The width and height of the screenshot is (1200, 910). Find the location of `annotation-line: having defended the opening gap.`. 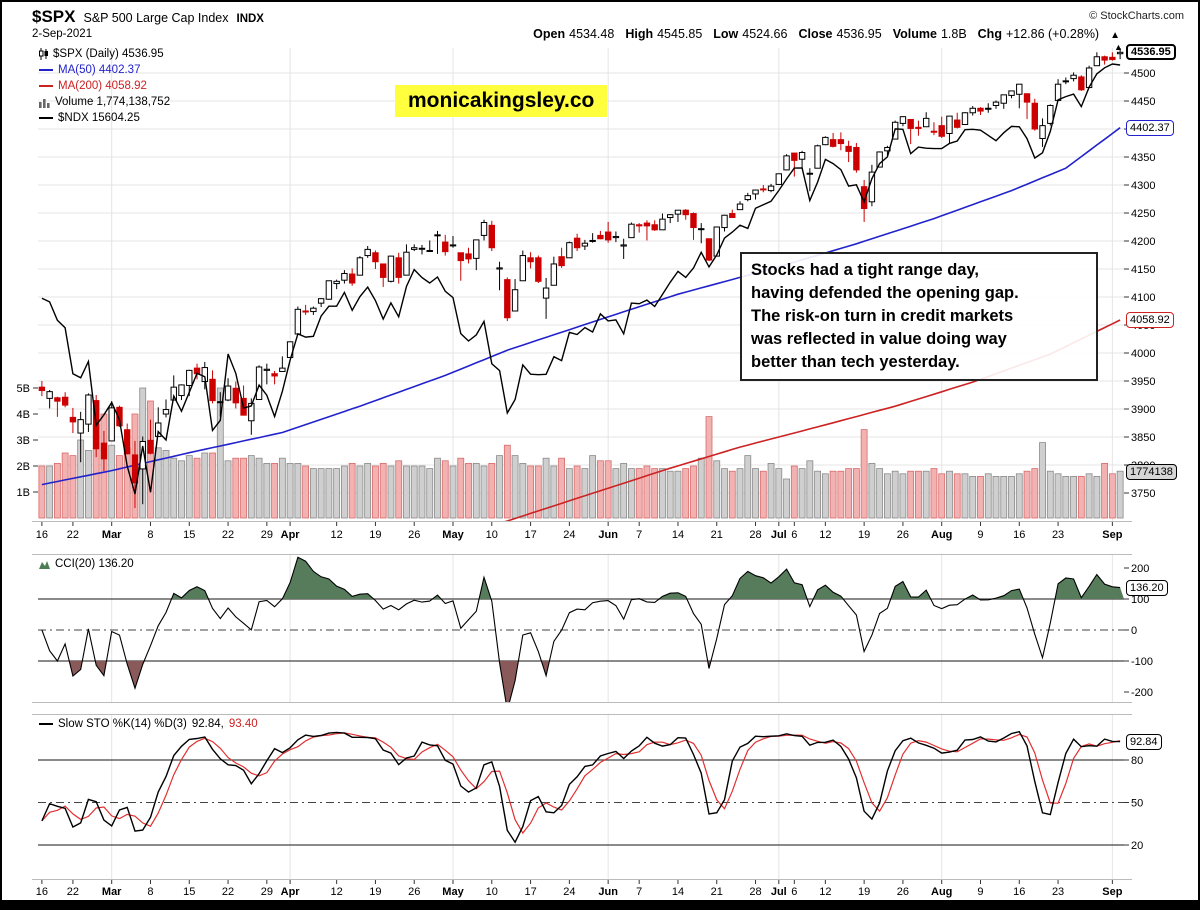

annotation-line: having defended the opening gap. is located at coordinates (885, 293).